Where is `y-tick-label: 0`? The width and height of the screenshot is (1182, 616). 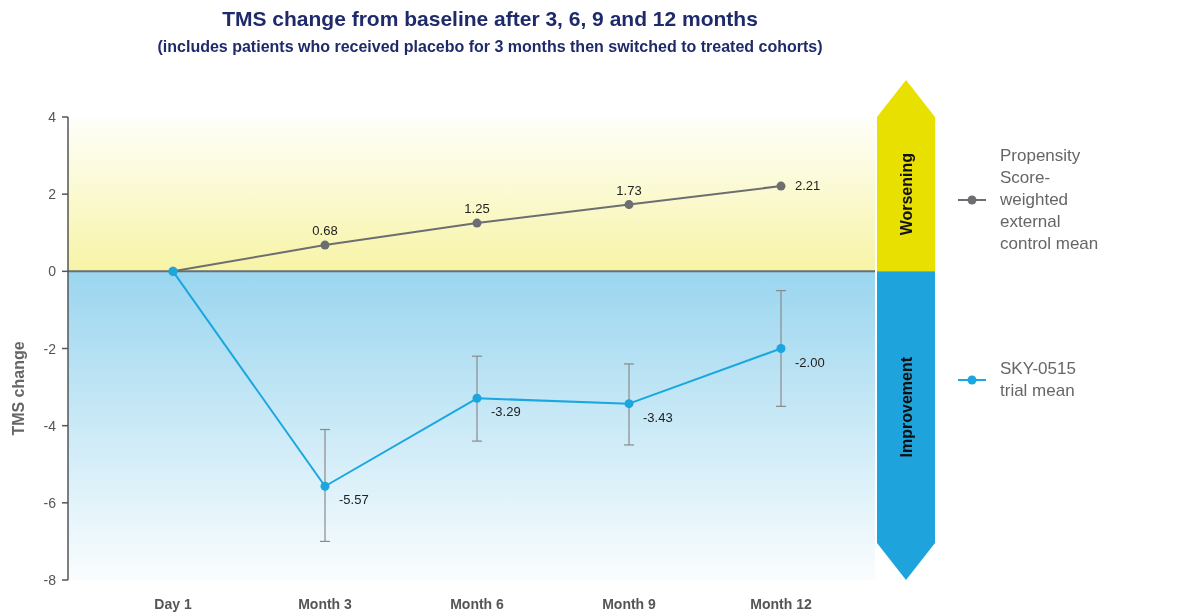 y-tick-label: 0 is located at coordinates (52, 271).